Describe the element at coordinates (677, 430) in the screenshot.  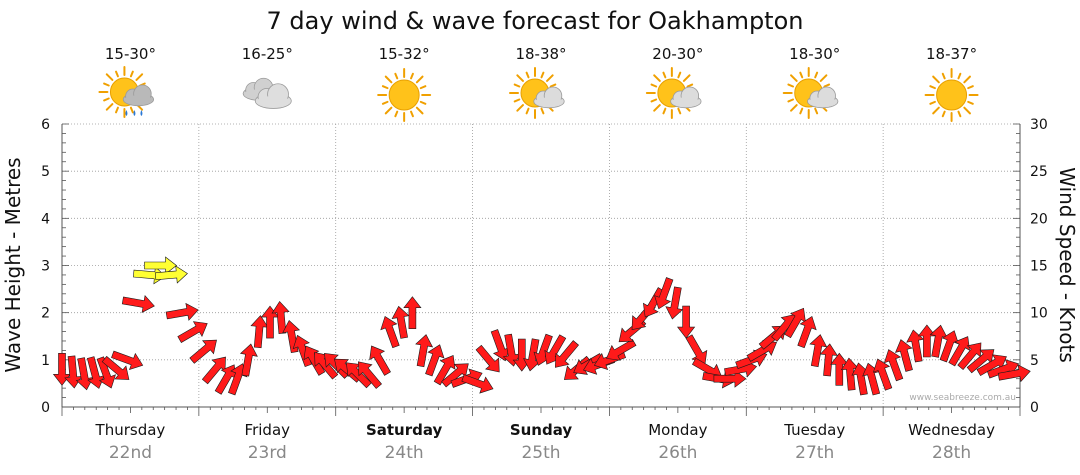
I see `day-label: Monday` at that location.